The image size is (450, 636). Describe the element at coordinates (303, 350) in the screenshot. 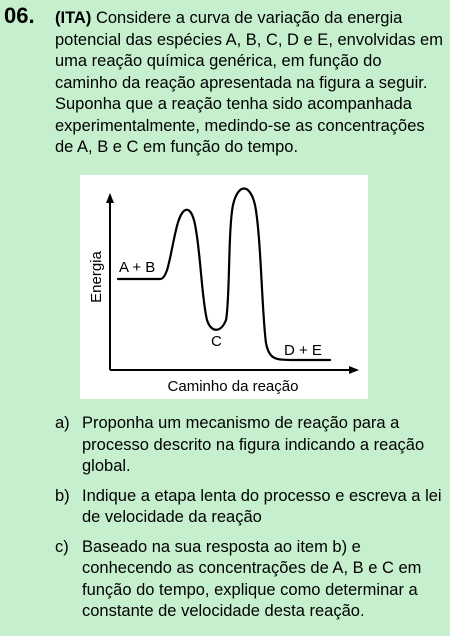

I see `products-label: D + E` at that location.